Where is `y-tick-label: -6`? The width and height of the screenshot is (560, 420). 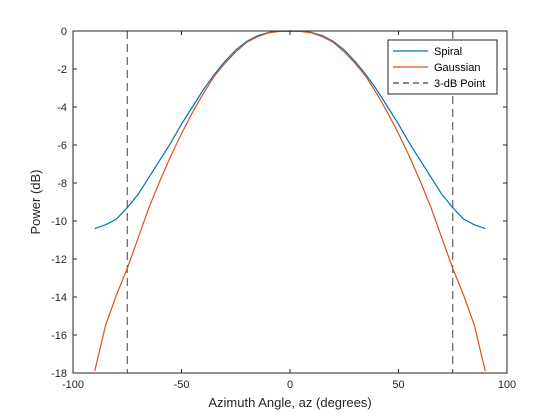
y-tick-label: -6 is located at coordinates (62, 146).